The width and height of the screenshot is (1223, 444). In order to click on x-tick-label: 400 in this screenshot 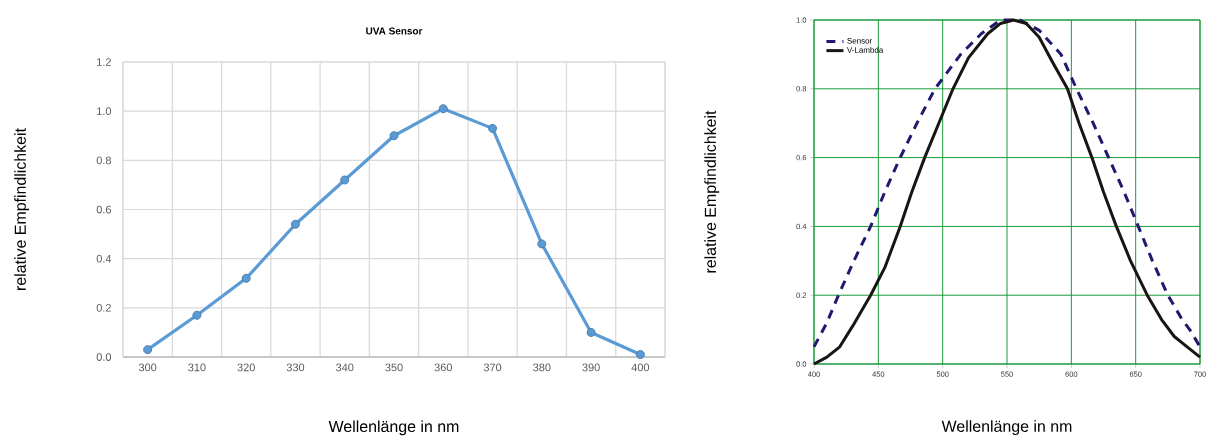, I will do `click(640, 367)`.